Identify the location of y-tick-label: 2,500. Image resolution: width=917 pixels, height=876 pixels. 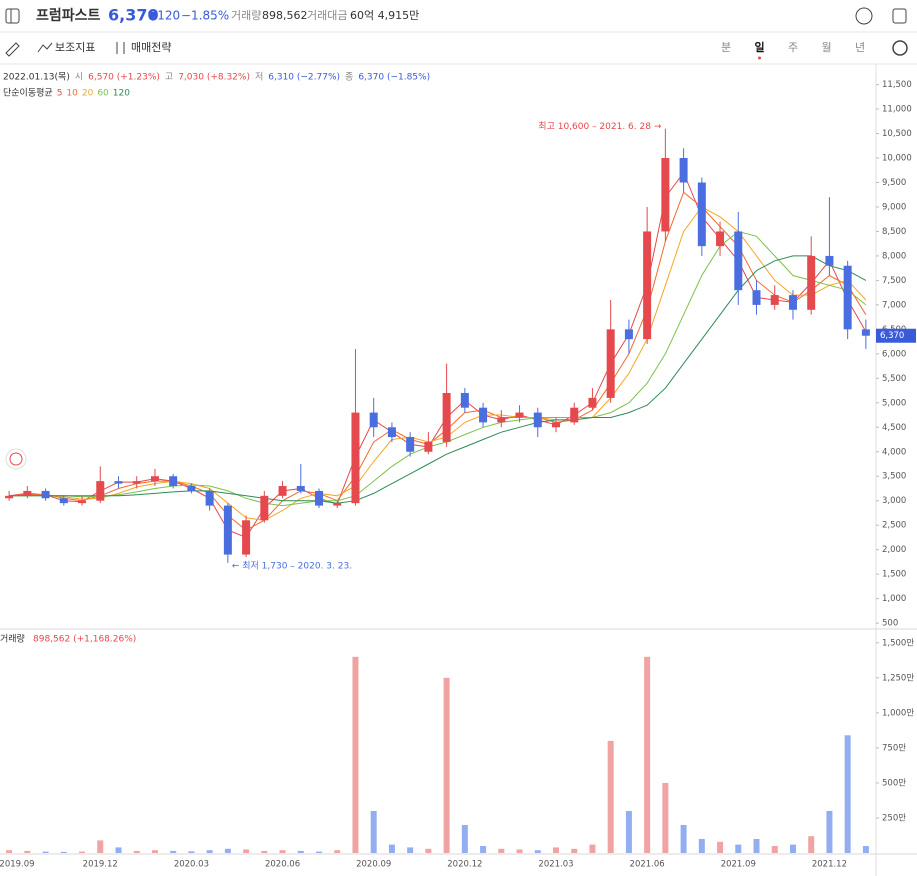
(894, 526).